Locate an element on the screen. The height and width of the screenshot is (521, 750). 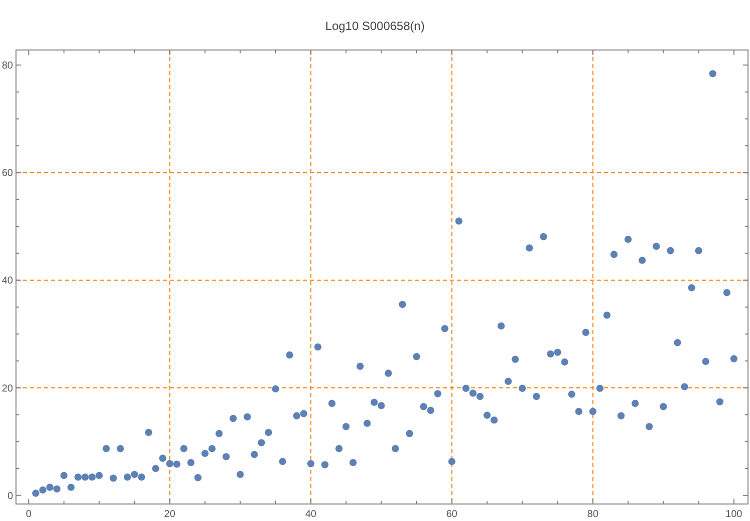
y-tick-label: 0 is located at coordinates (10, 496).